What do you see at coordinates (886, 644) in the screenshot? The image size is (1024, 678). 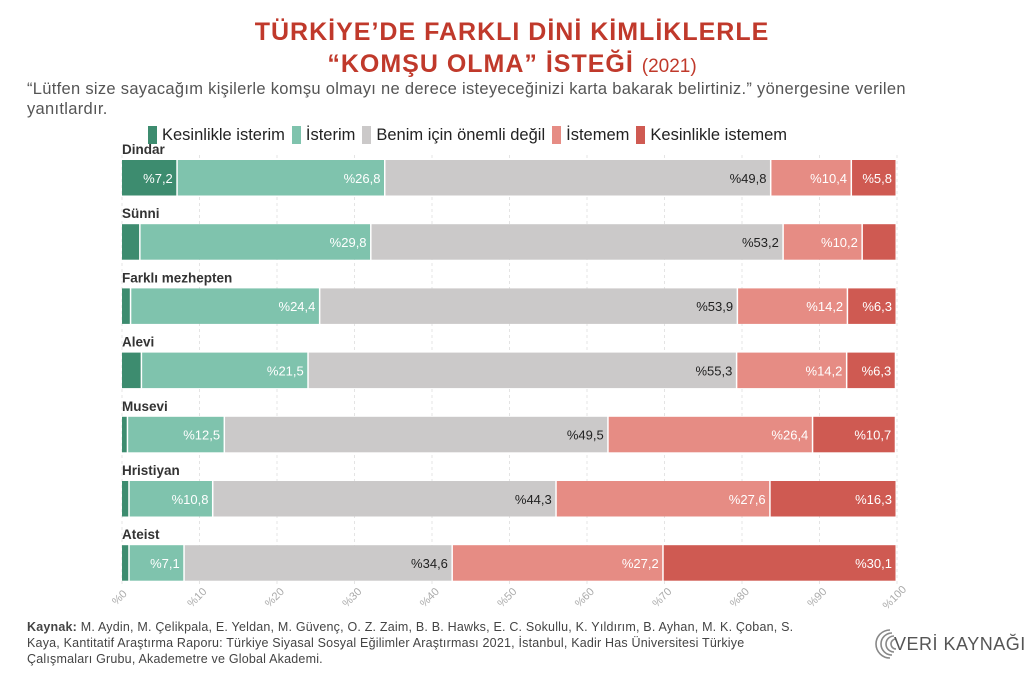 I see `concentric-arcs-logo-icon` at bounding box center [886, 644].